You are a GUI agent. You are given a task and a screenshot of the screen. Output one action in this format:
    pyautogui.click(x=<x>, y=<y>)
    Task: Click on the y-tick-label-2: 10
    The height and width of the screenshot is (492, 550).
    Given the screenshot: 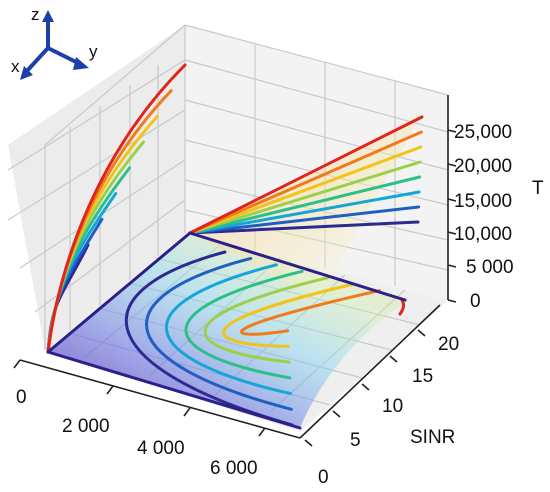 What is the action you would take?
    pyautogui.click(x=392, y=406)
    